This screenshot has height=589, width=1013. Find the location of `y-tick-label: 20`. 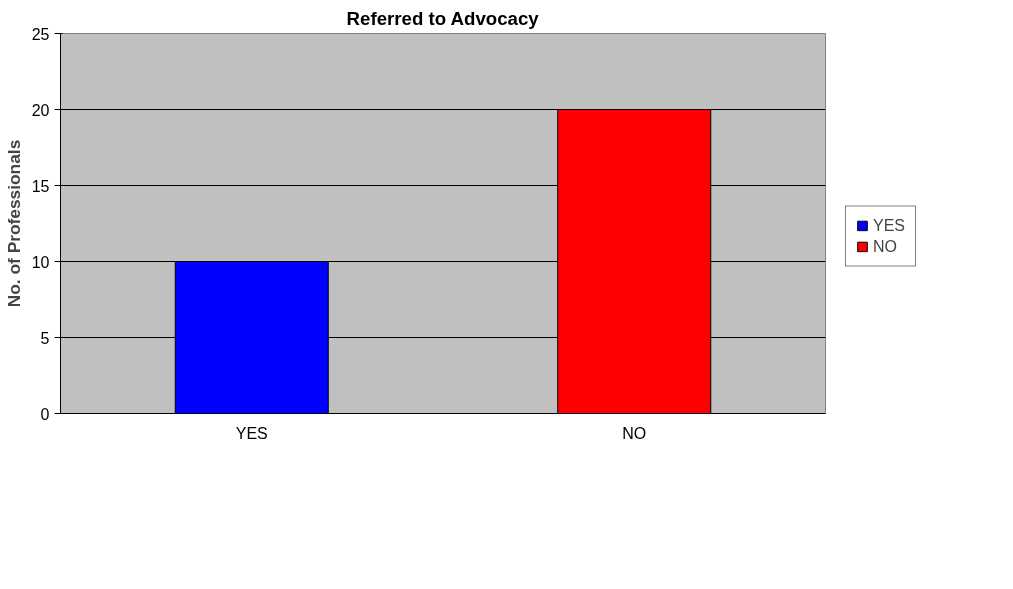

y-tick-label: 20 is located at coordinates (40, 110).